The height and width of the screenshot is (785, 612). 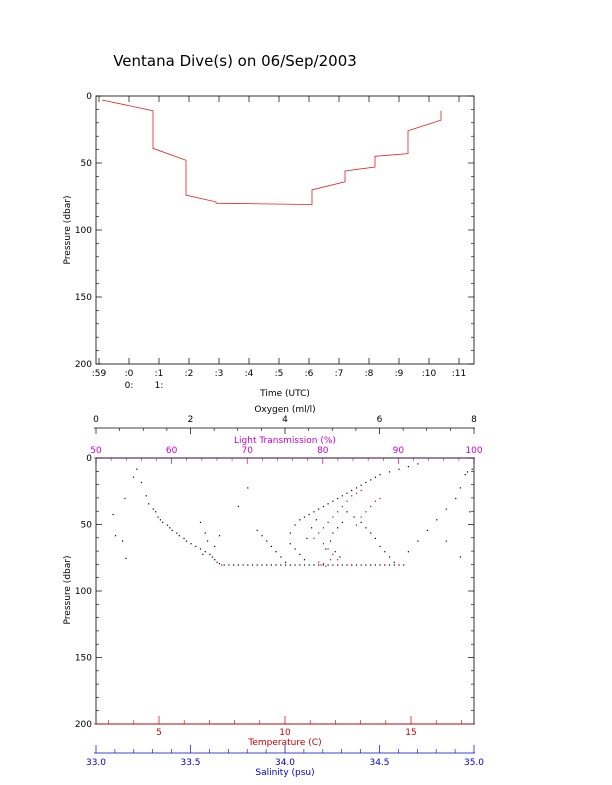 What do you see at coordinates (172, 451) in the screenshot?
I see `light-tick-label: 60` at bounding box center [172, 451].